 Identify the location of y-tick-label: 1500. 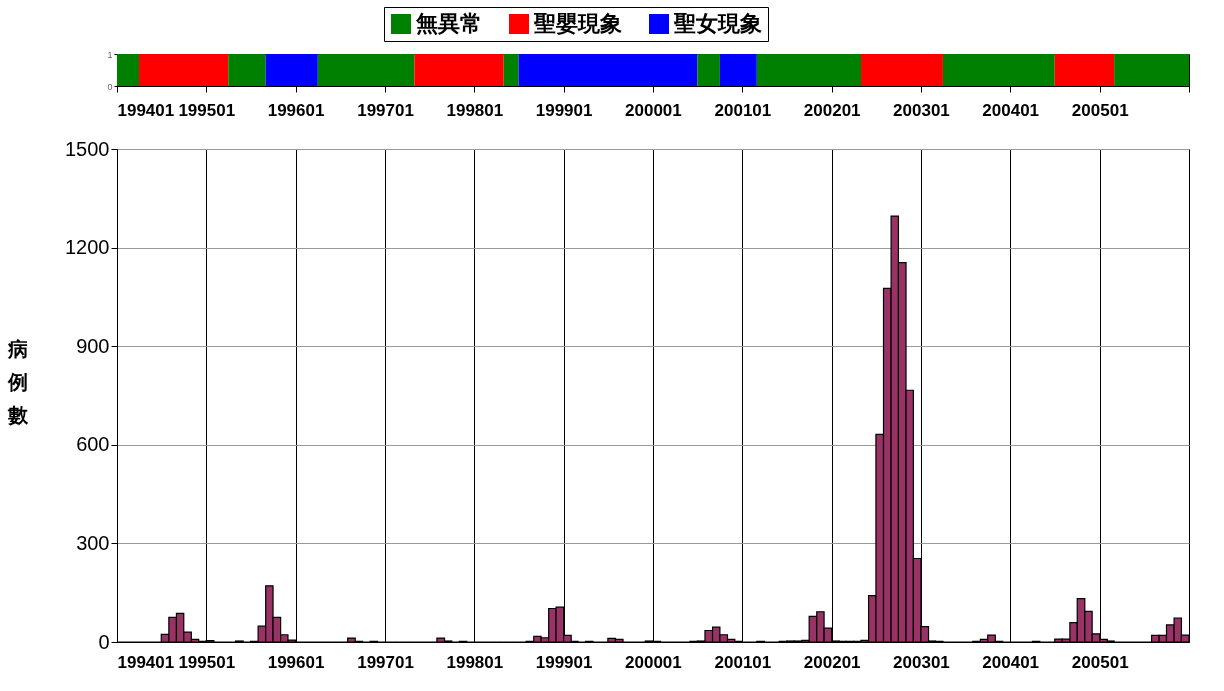
(87, 148).